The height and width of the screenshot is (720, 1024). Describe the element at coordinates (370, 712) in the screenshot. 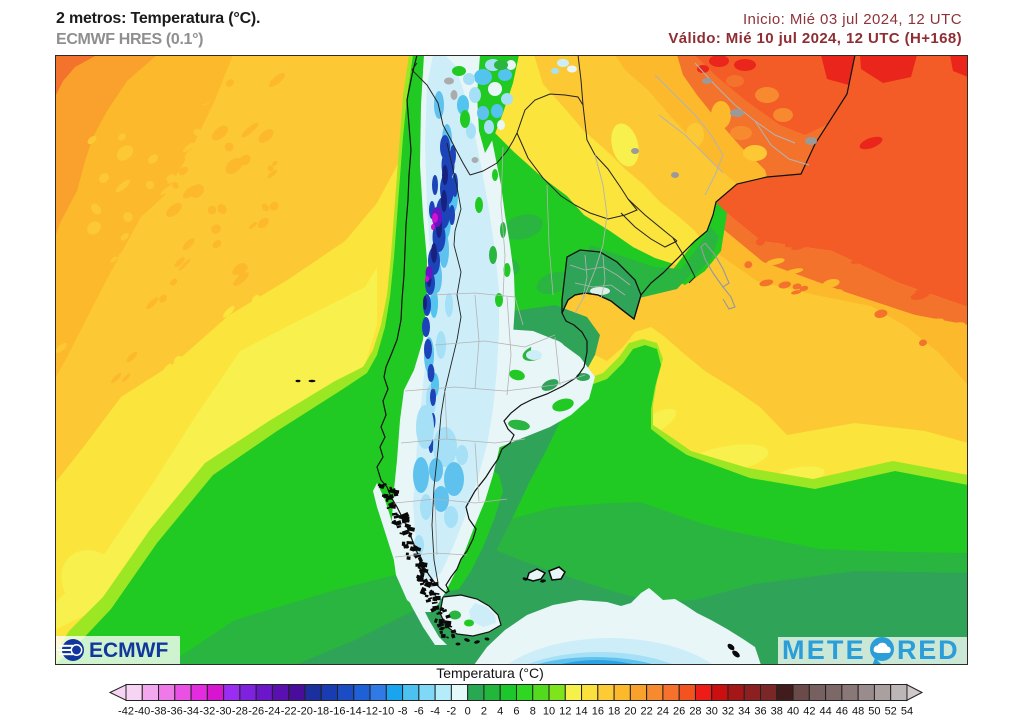

I see `svg-text: -12` at that location.